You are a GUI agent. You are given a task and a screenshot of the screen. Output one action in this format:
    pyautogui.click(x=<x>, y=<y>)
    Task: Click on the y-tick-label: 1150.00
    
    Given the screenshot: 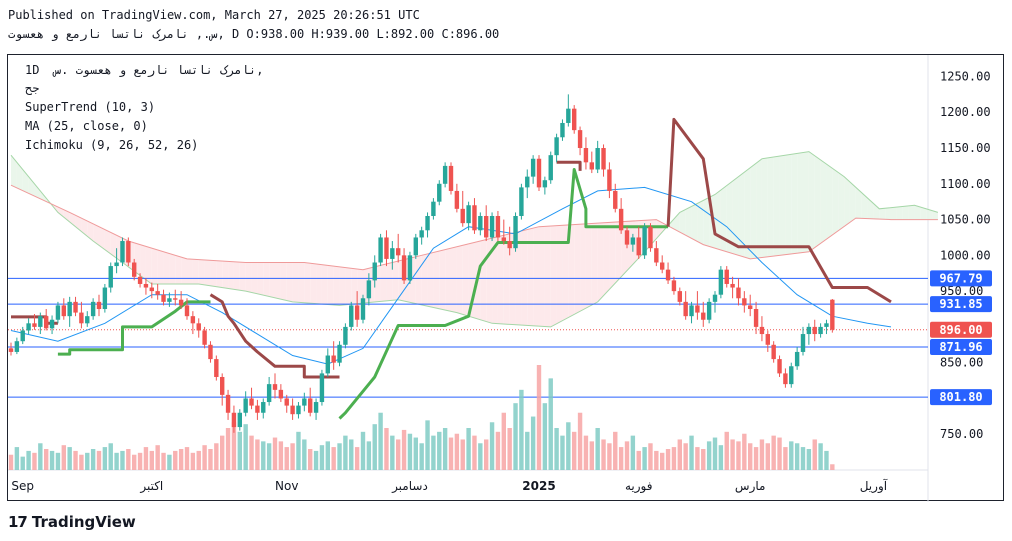 What is the action you would take?
    pyautogui.click(x=965, y=148)
    